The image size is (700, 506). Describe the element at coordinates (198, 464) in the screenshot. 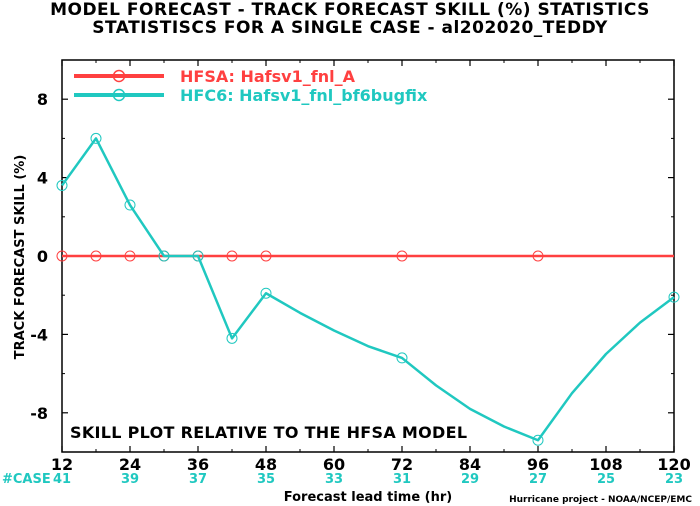

I see `x-tick-label: 36` at that location.